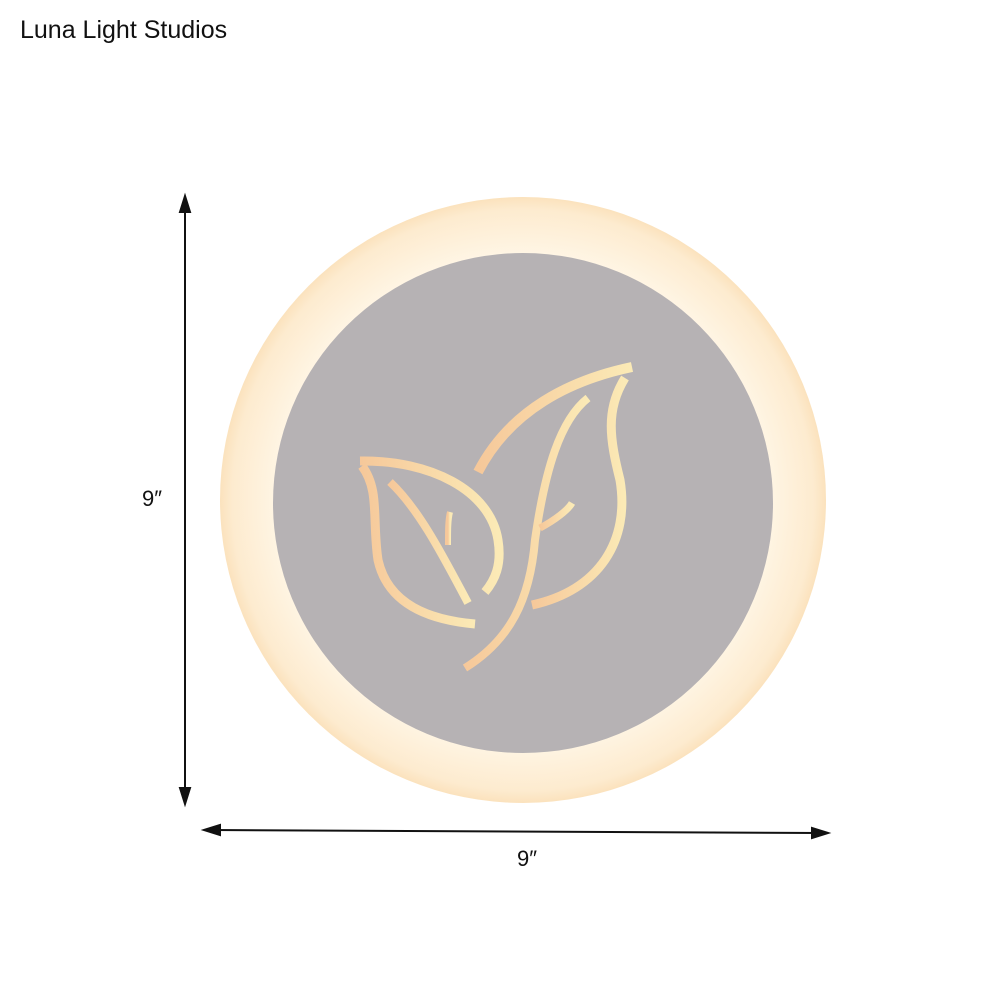 The height and width of the screenshot is (1000, 1000). I want to click on brand-name: Luna Light Studios, so click(124, 30).